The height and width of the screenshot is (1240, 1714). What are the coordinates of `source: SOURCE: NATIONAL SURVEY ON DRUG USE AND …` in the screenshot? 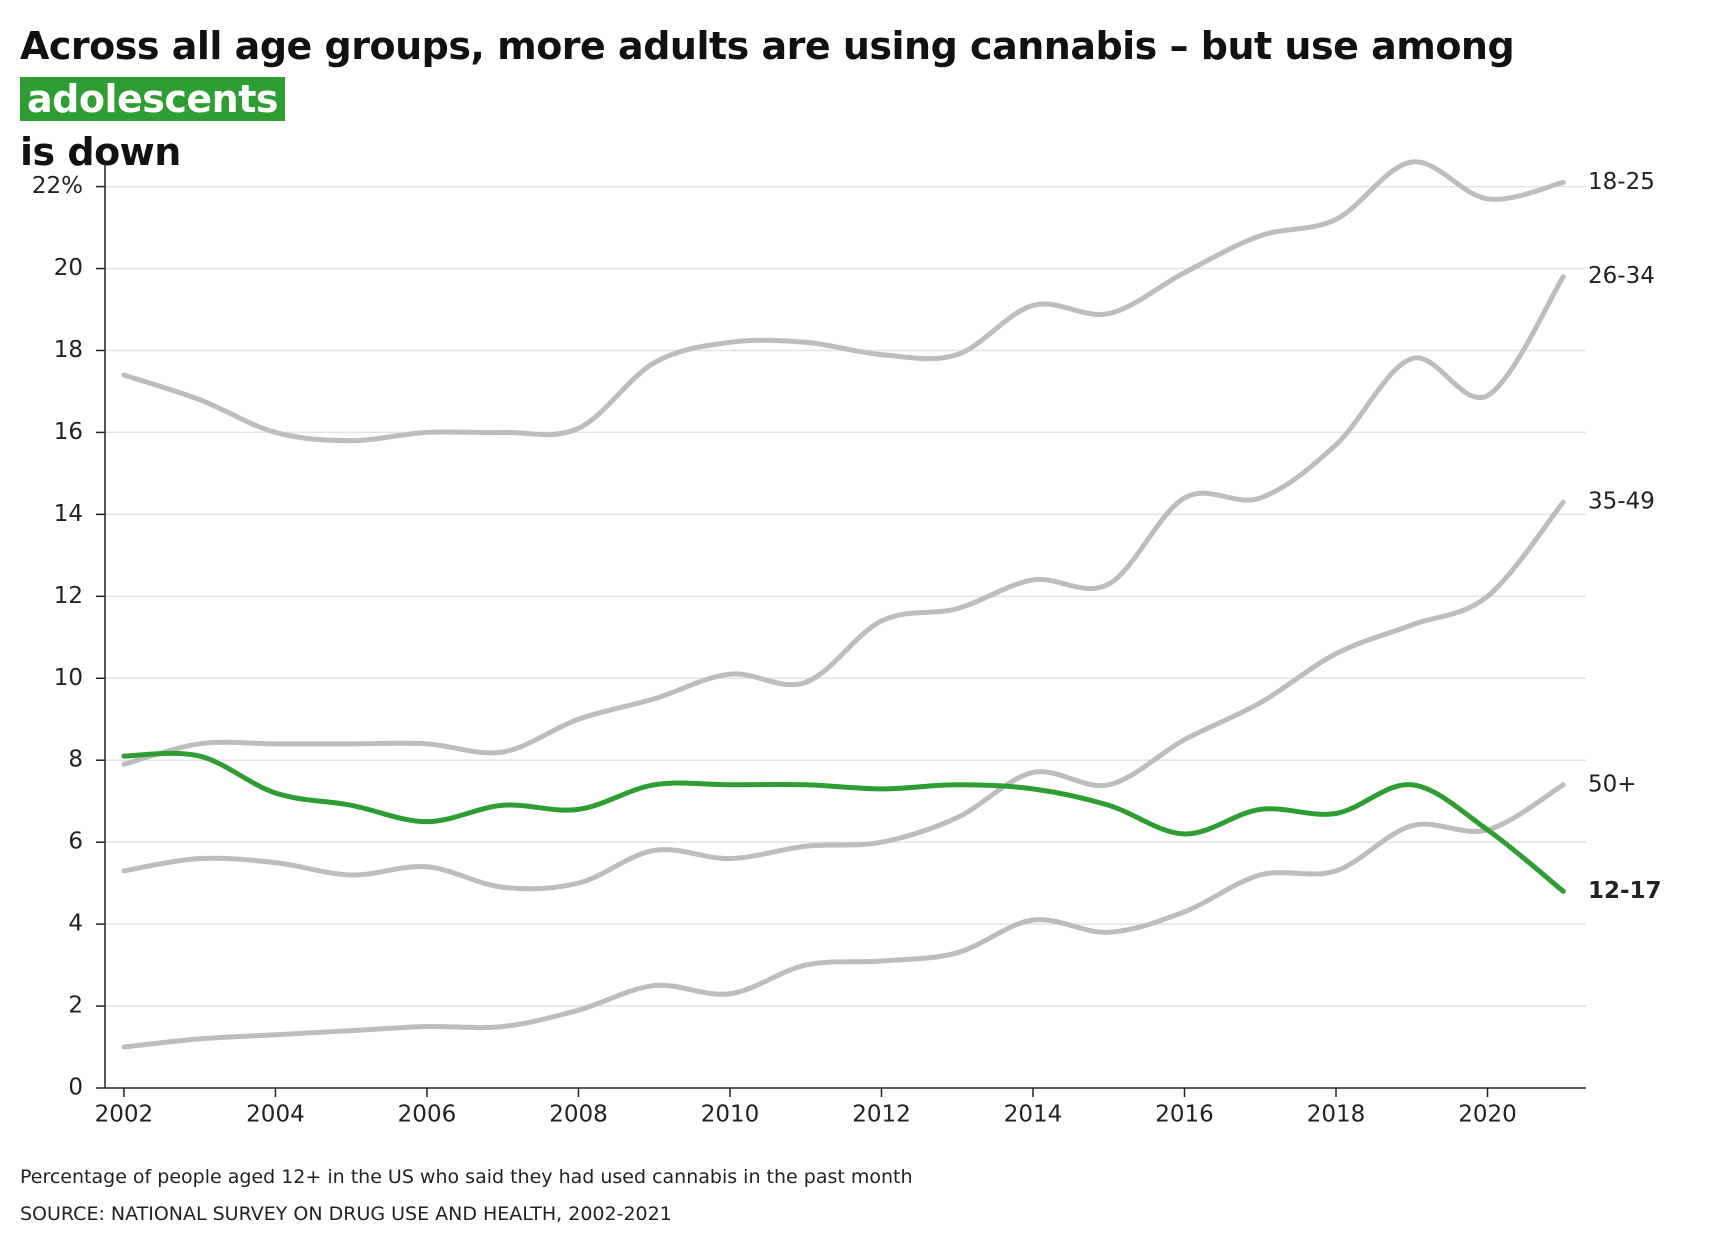 It's located at (346, 1214).